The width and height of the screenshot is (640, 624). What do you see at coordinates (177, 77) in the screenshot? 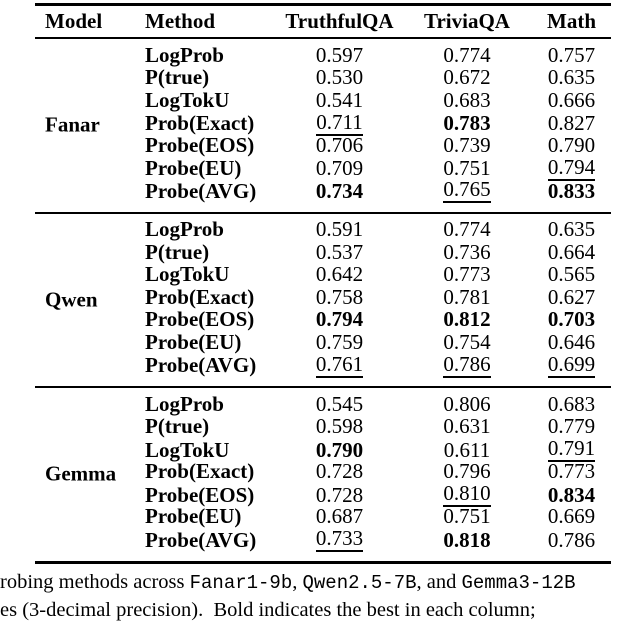
I see `method-cell: P(true)` at bounding box center [177, 77].